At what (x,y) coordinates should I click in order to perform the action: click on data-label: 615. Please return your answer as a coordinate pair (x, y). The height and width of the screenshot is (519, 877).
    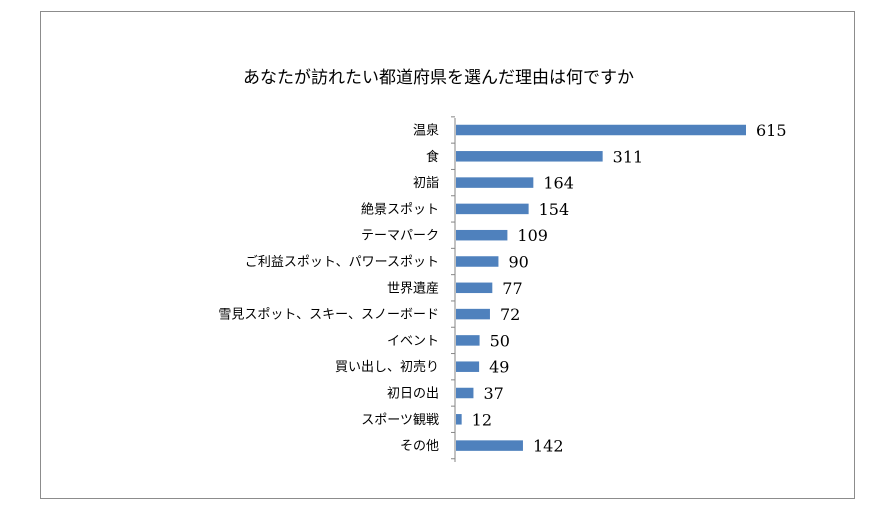
    Looking at the image, I should click on (771, 130).